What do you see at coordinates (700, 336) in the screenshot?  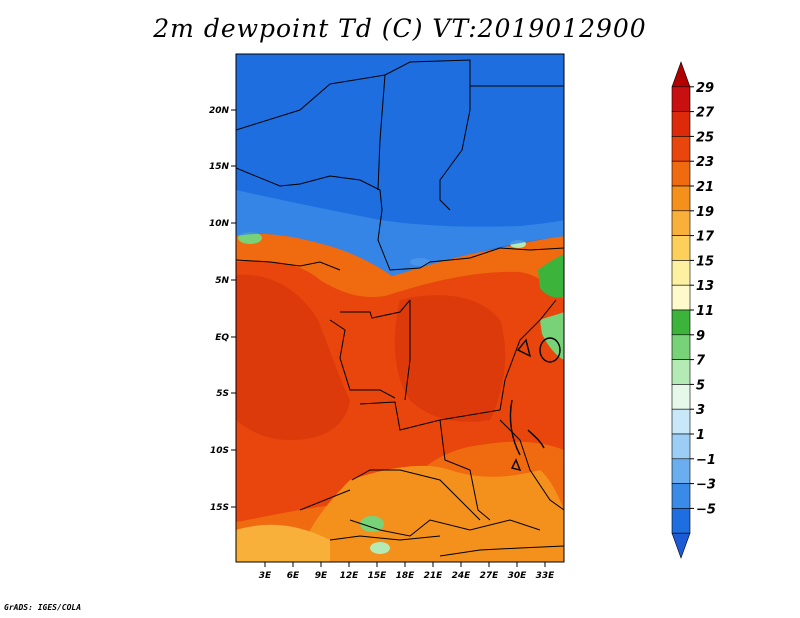 I see `colorbar-label: 9` at bounding box center [700, 336].